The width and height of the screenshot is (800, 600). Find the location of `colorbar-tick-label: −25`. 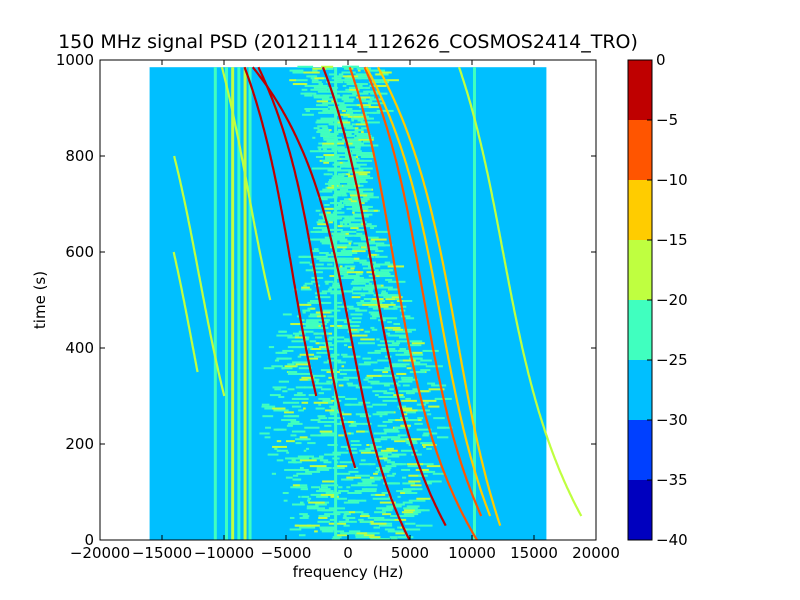

colorbar-tick-label: −25 is located at coordinates (672, 360).